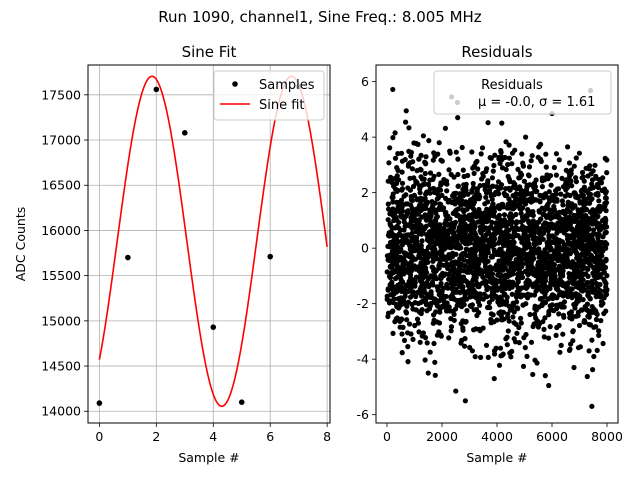  I want to click on y-tick-label: 6, so click(365, 81).